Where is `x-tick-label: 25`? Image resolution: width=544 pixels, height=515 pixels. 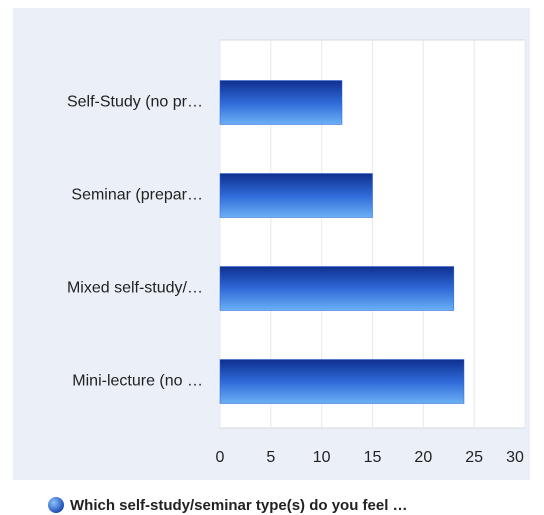 x-tick-label: 25 is located at coordinates (474, 457).